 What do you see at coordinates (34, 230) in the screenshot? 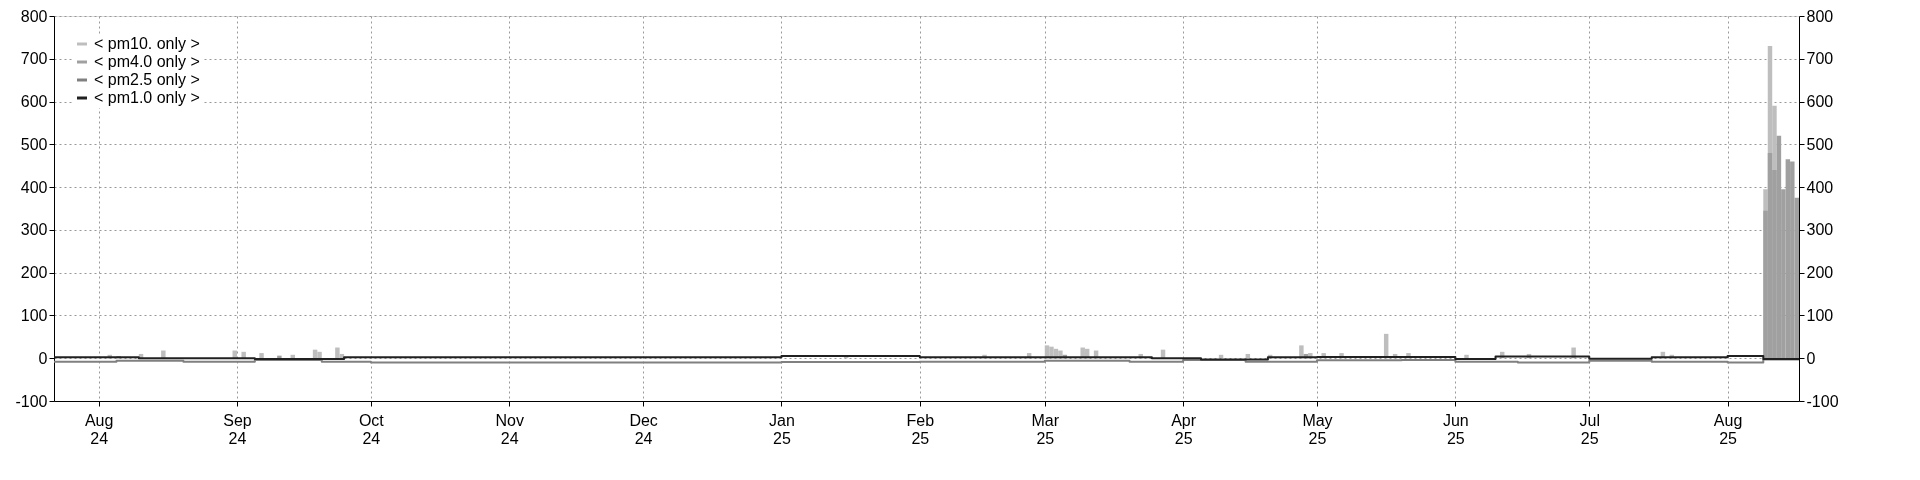
I see `y-tick-label: 300` at bounding box center [34, 230].